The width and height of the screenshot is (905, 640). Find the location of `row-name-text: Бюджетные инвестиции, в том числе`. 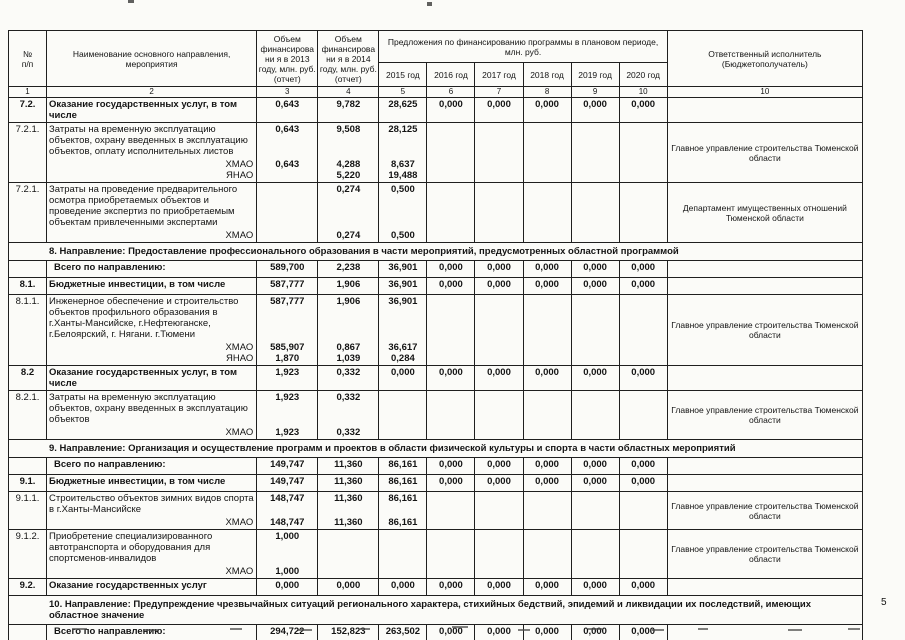

row-name-text: Бюджетные инвестиции, в том числе is located at coordinates (137, 481).